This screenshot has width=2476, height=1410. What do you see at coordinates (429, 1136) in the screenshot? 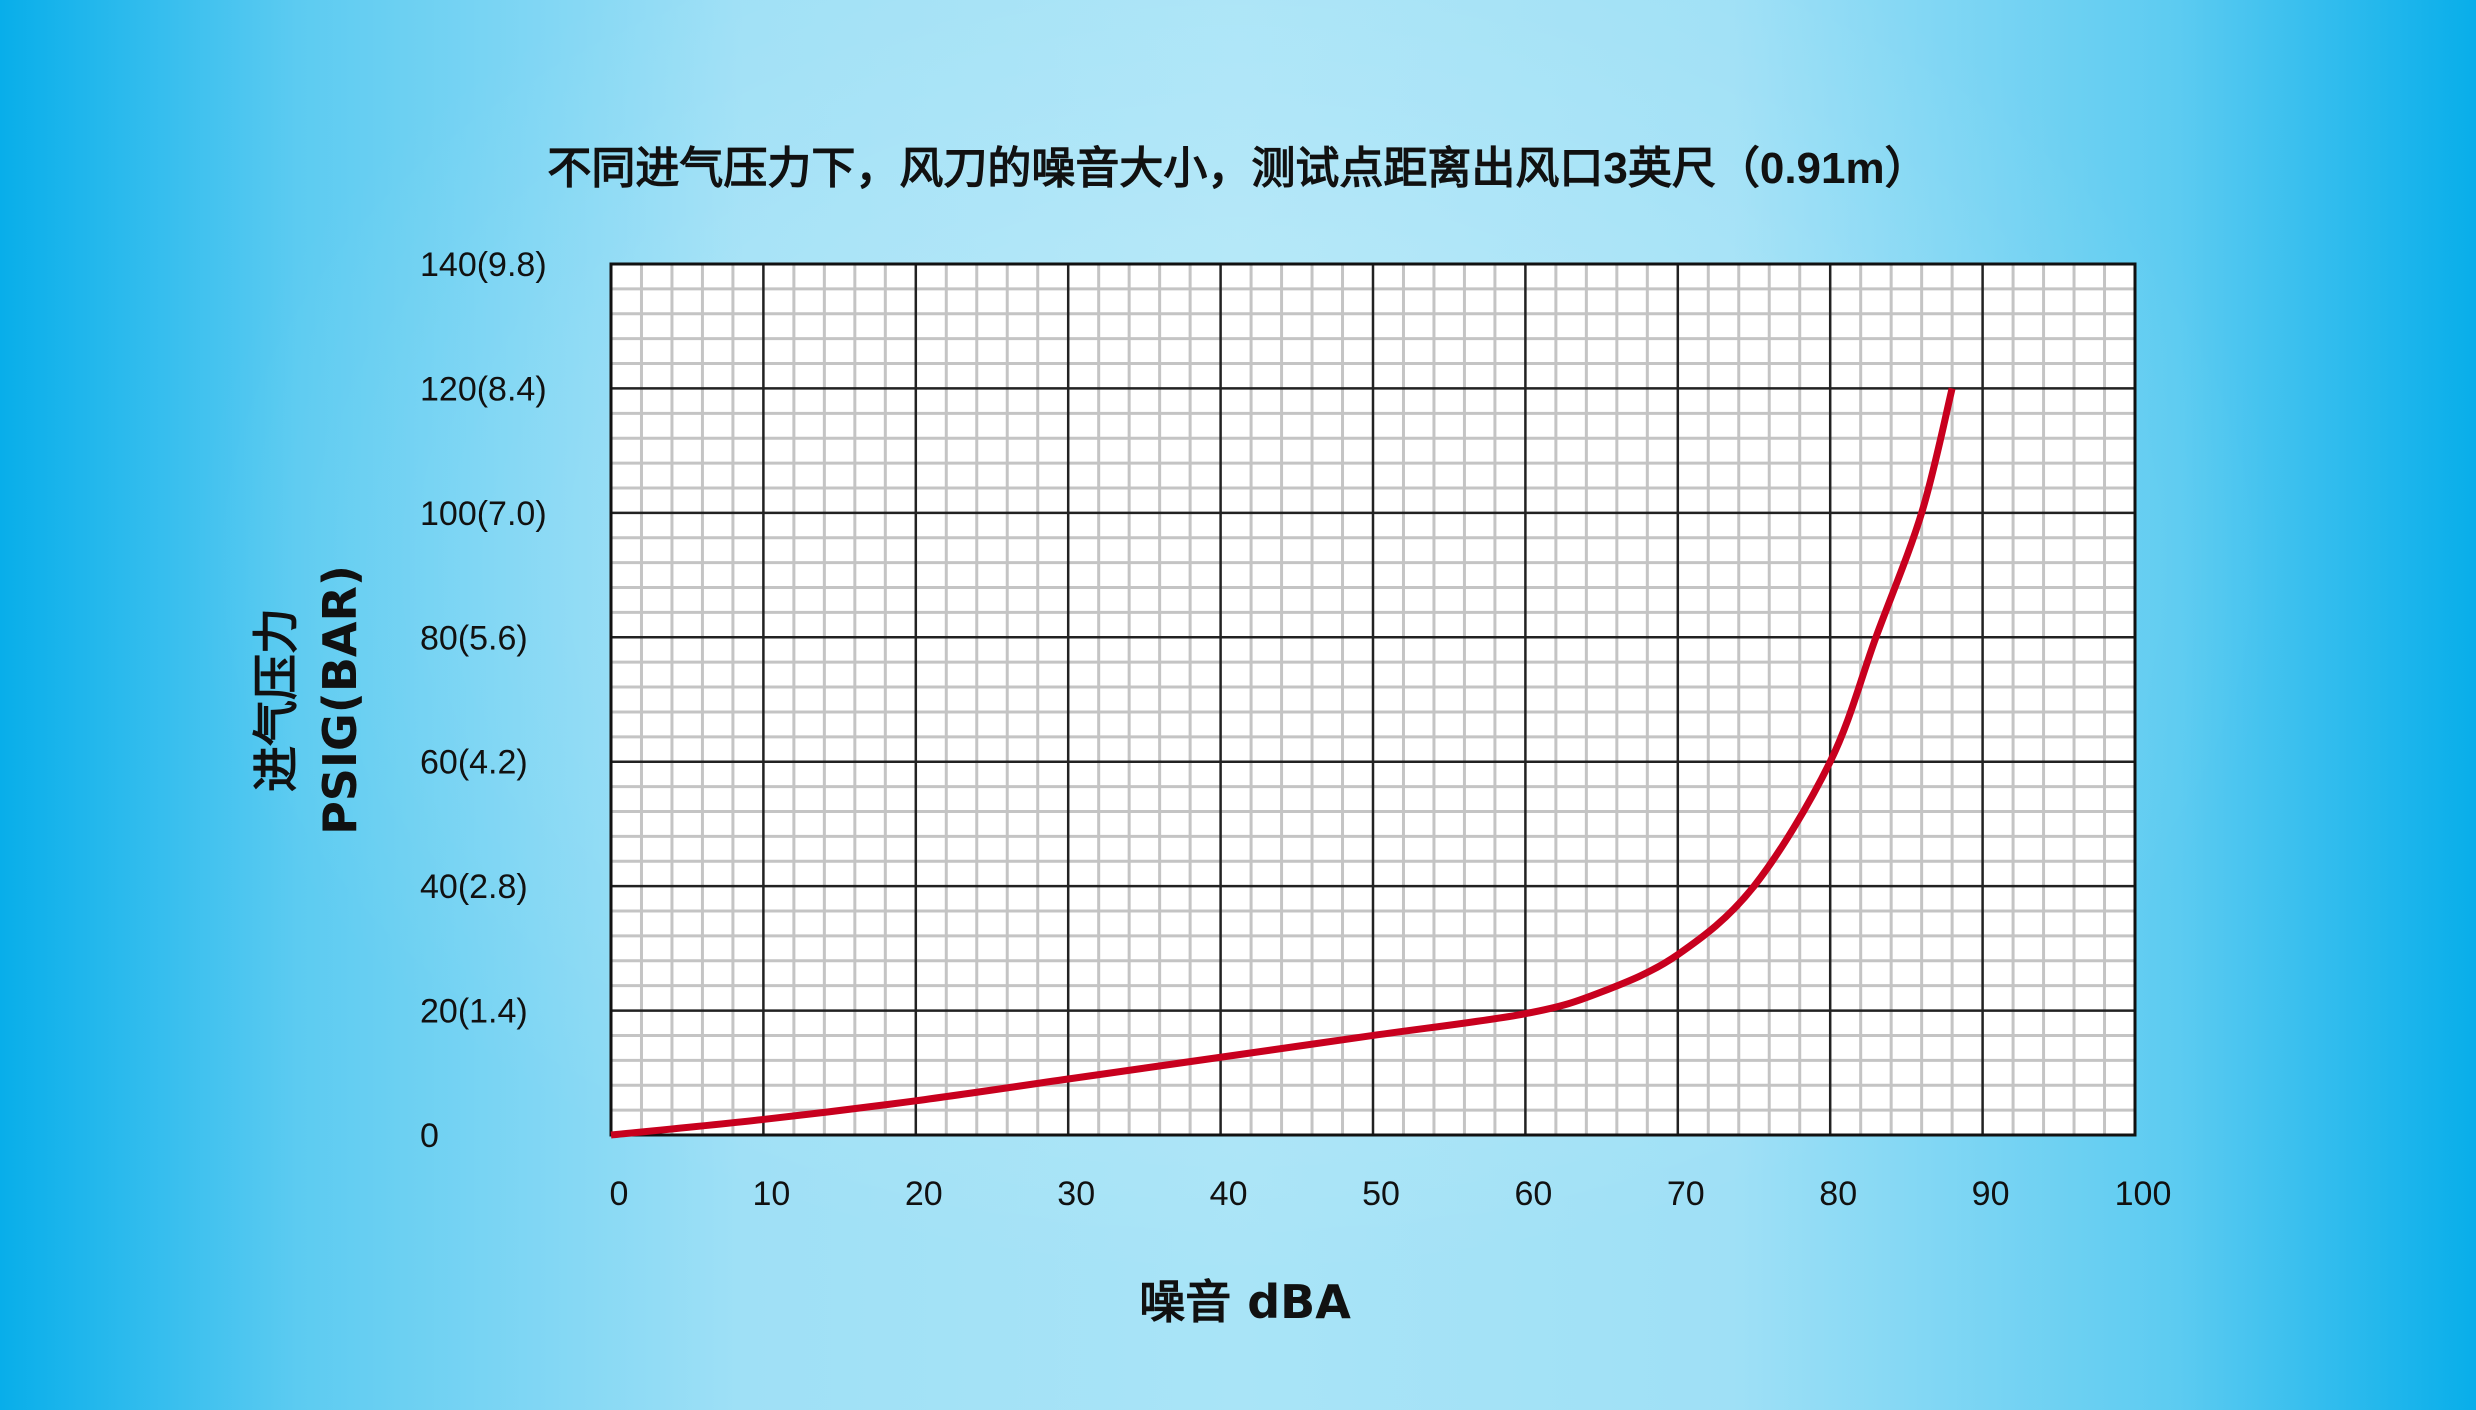
I see `y-tick-label: 0` at bounding box center [429, 1136].